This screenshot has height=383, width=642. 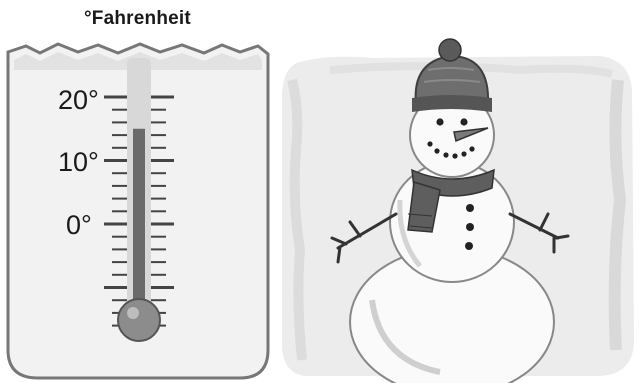 I want to click on mercury-column, so click(x=139, y=224).